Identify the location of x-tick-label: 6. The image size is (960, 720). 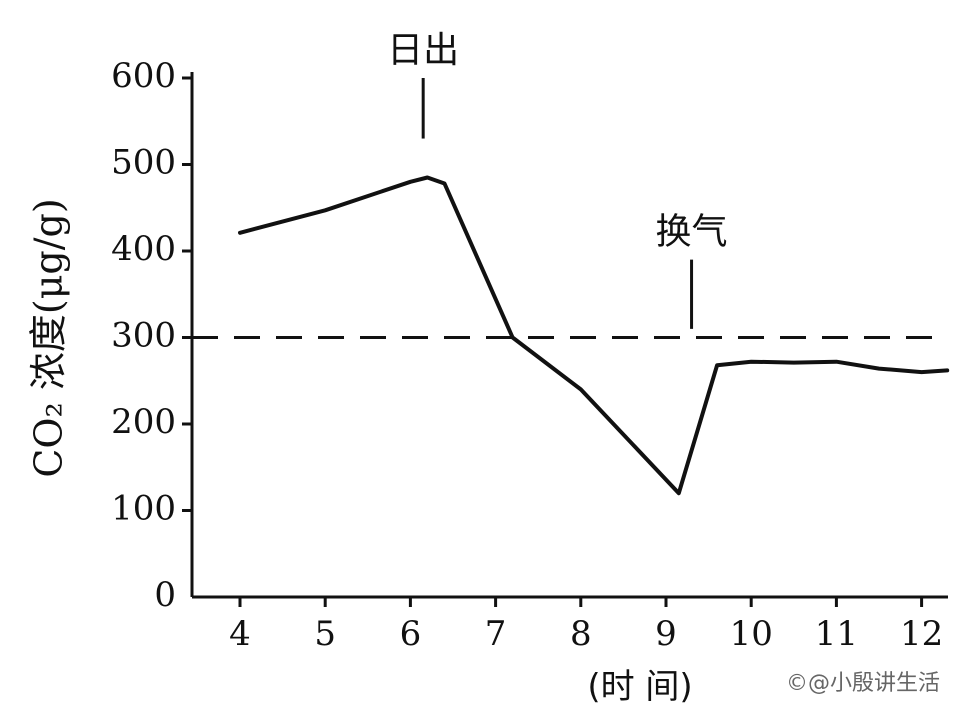
(411, 634).